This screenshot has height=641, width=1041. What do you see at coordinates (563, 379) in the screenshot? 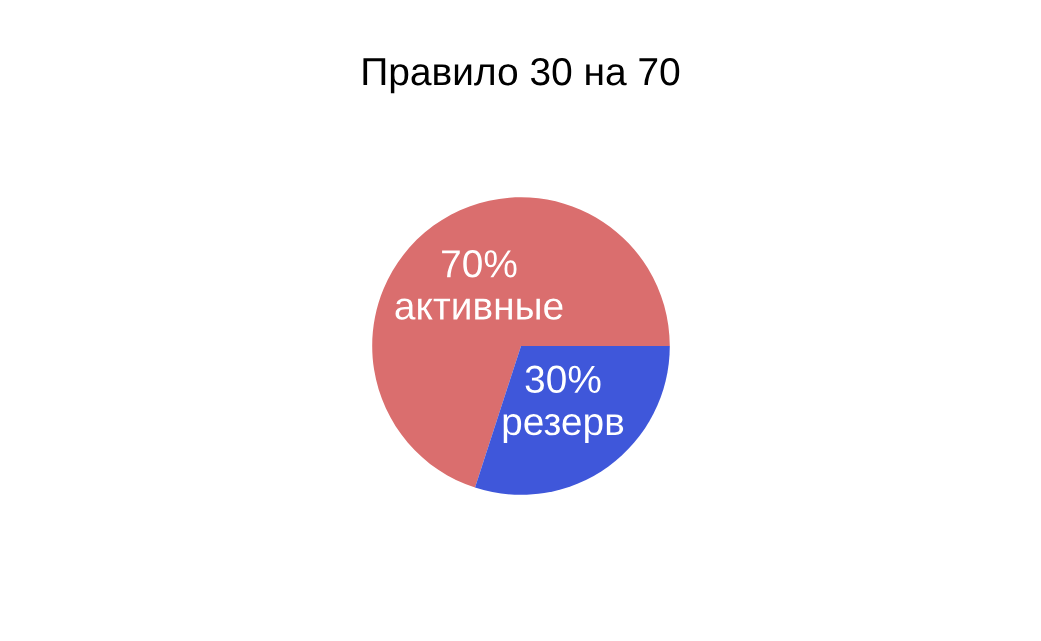
I see `data-label: 30%` at bounding box center [563, 379].